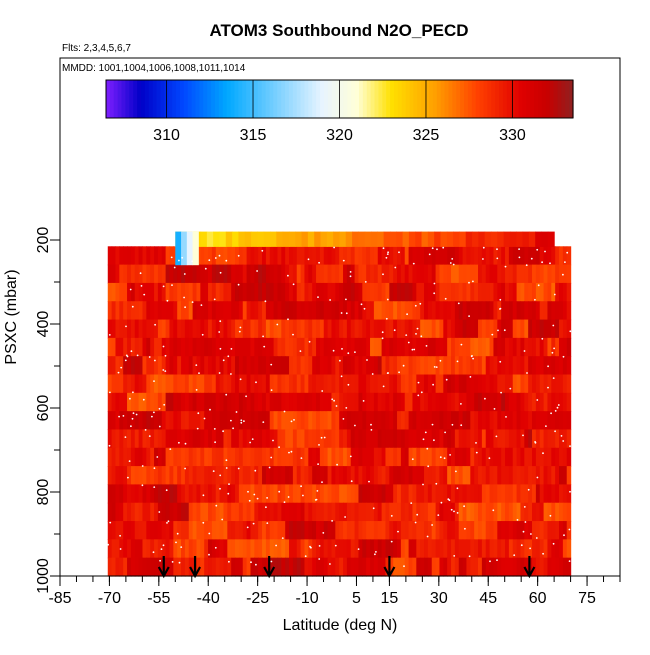 This screenshot has width=650, height=655. I want to click on chart-title: ATOM3 Southbound N2O_PECD, so click(338, 30).